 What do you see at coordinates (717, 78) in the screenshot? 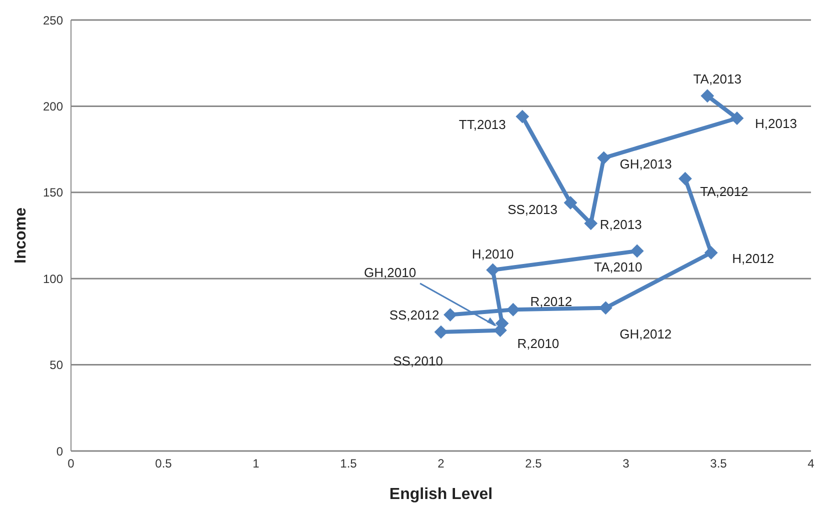
I see `annotation: TA,2013` at bounding box center [717, 78].